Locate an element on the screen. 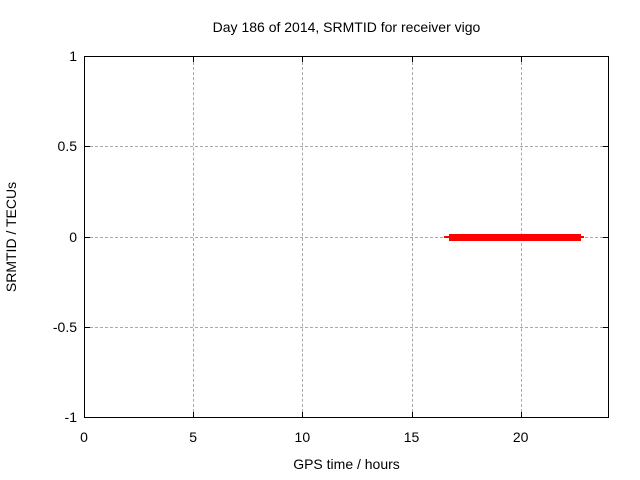  data-line is located at coordinates (515, 237).